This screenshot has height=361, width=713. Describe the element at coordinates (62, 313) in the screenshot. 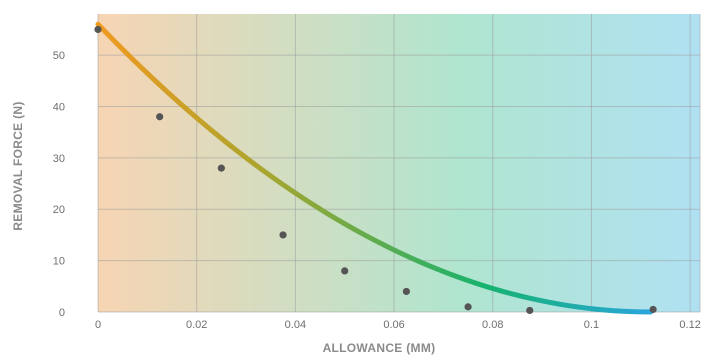

I see `y-tick-label: 0` at that location.